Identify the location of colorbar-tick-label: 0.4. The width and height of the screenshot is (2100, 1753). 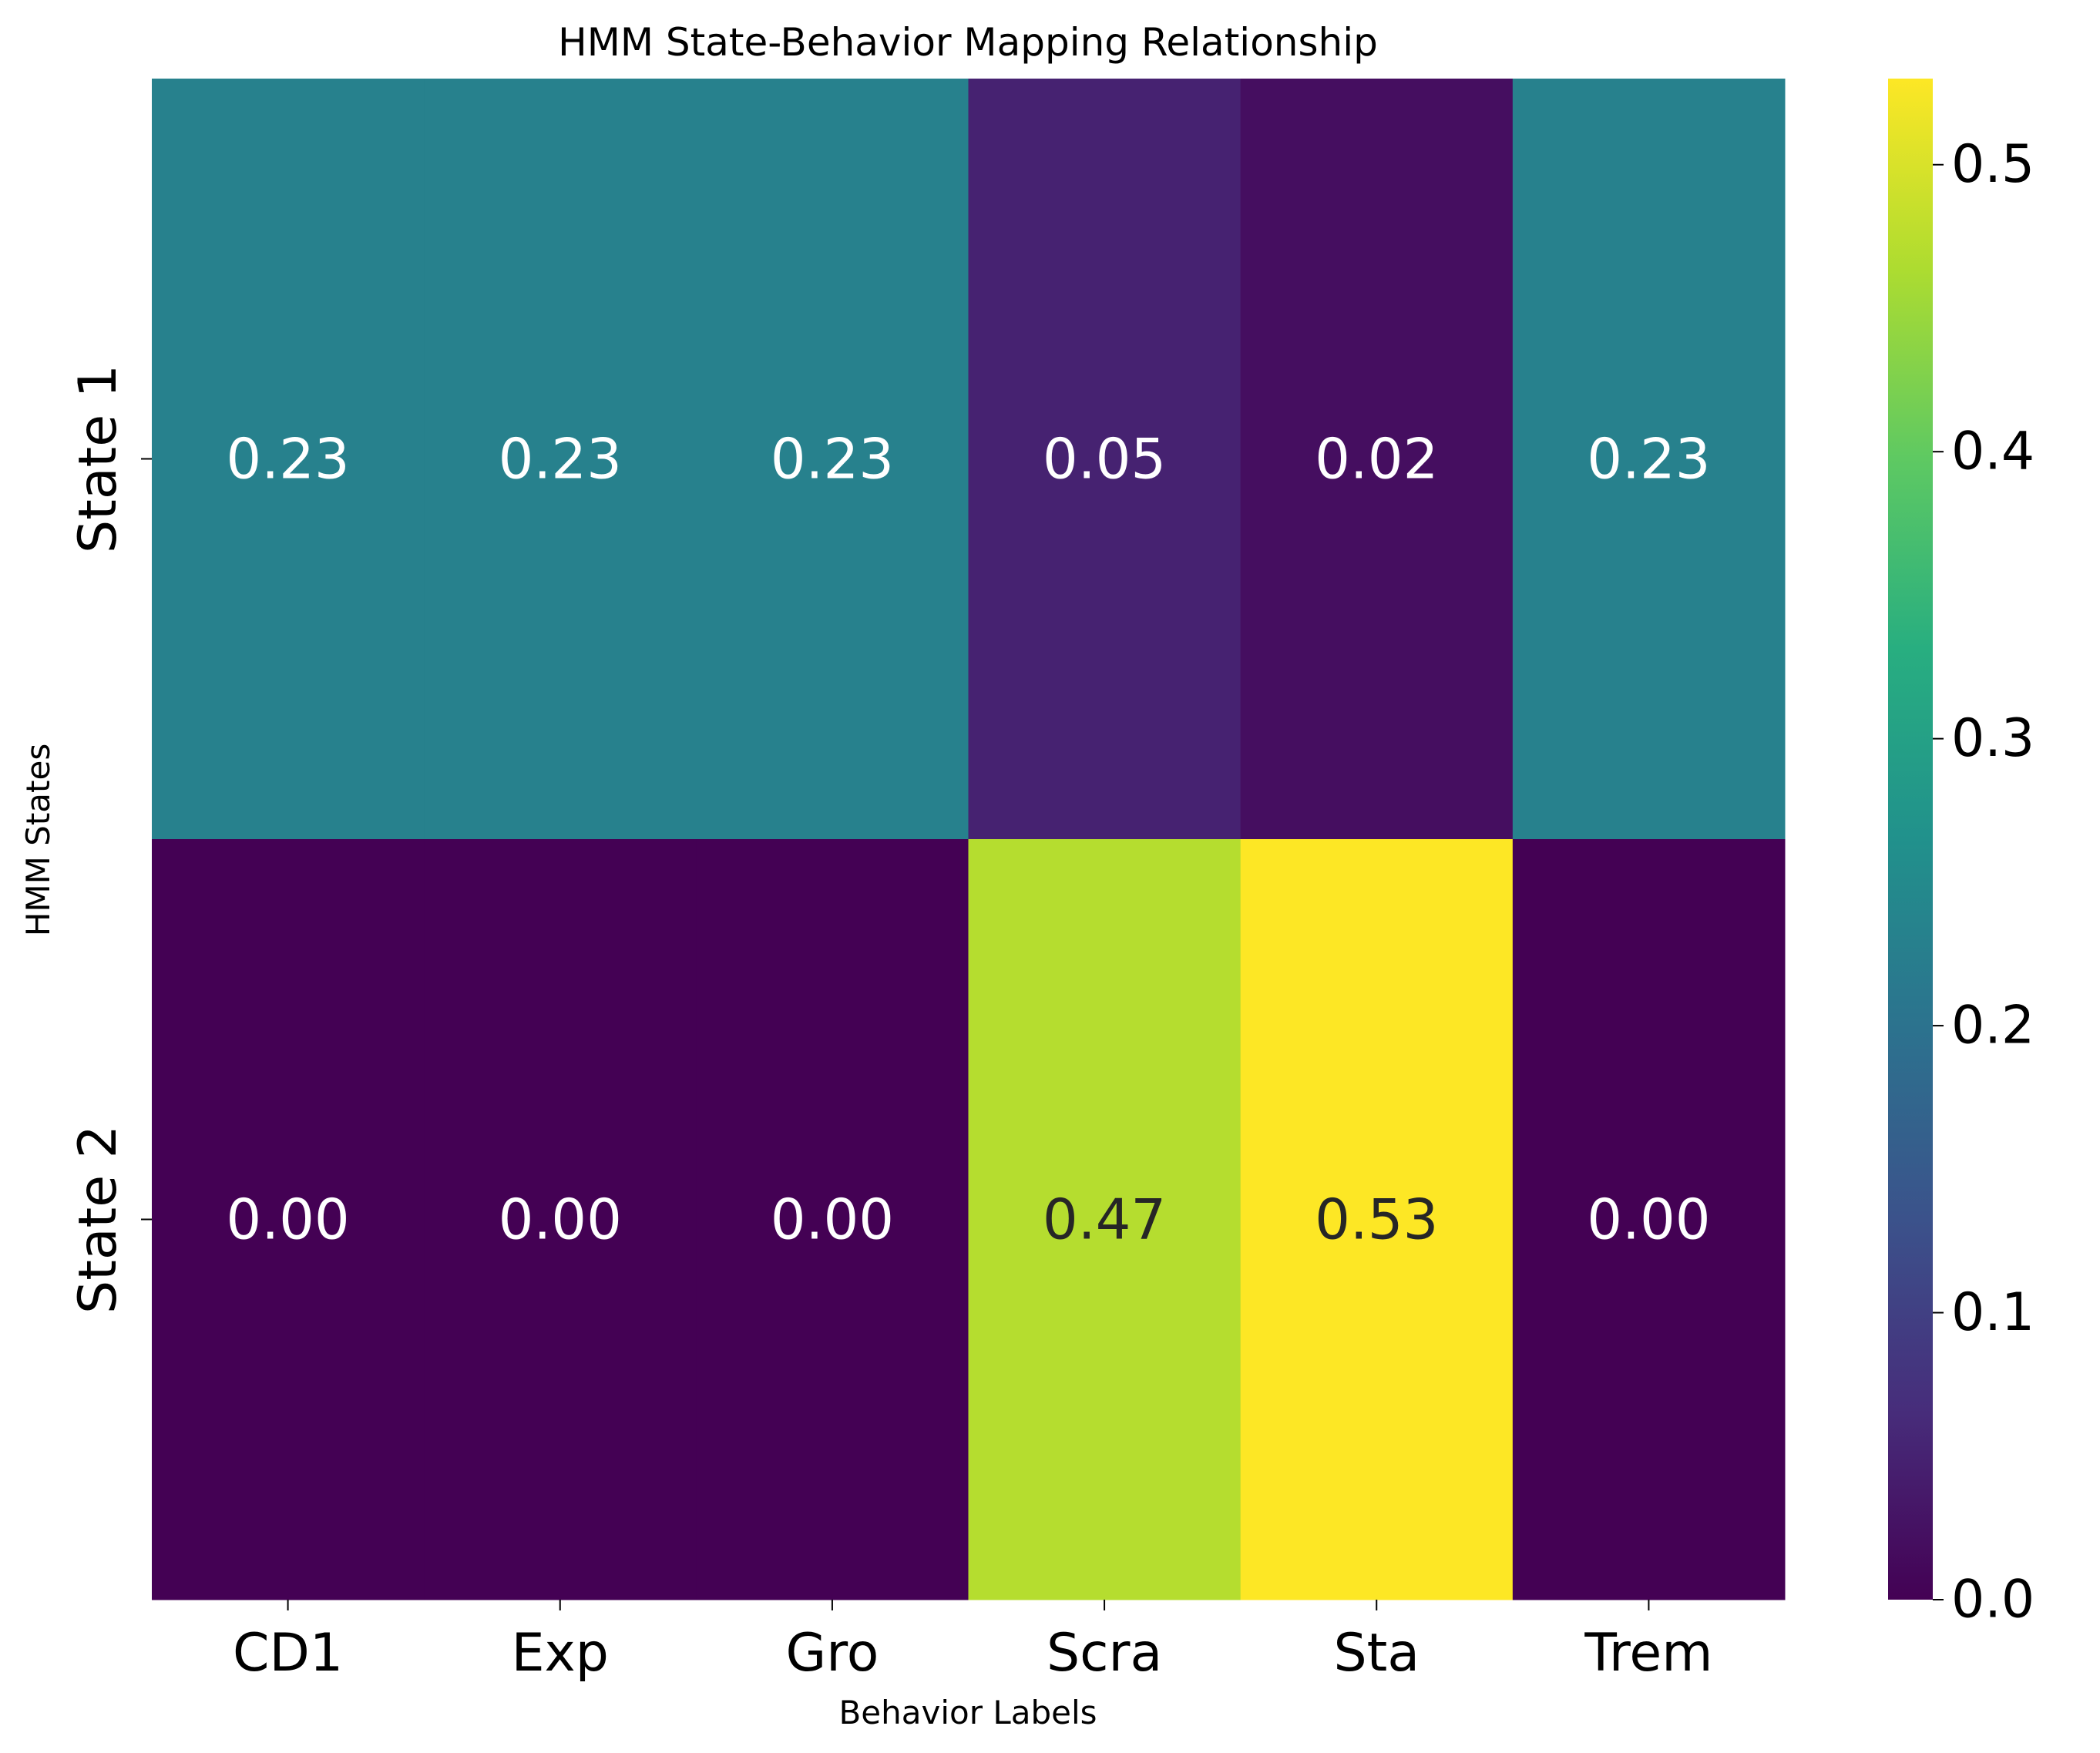
(1992, 451).